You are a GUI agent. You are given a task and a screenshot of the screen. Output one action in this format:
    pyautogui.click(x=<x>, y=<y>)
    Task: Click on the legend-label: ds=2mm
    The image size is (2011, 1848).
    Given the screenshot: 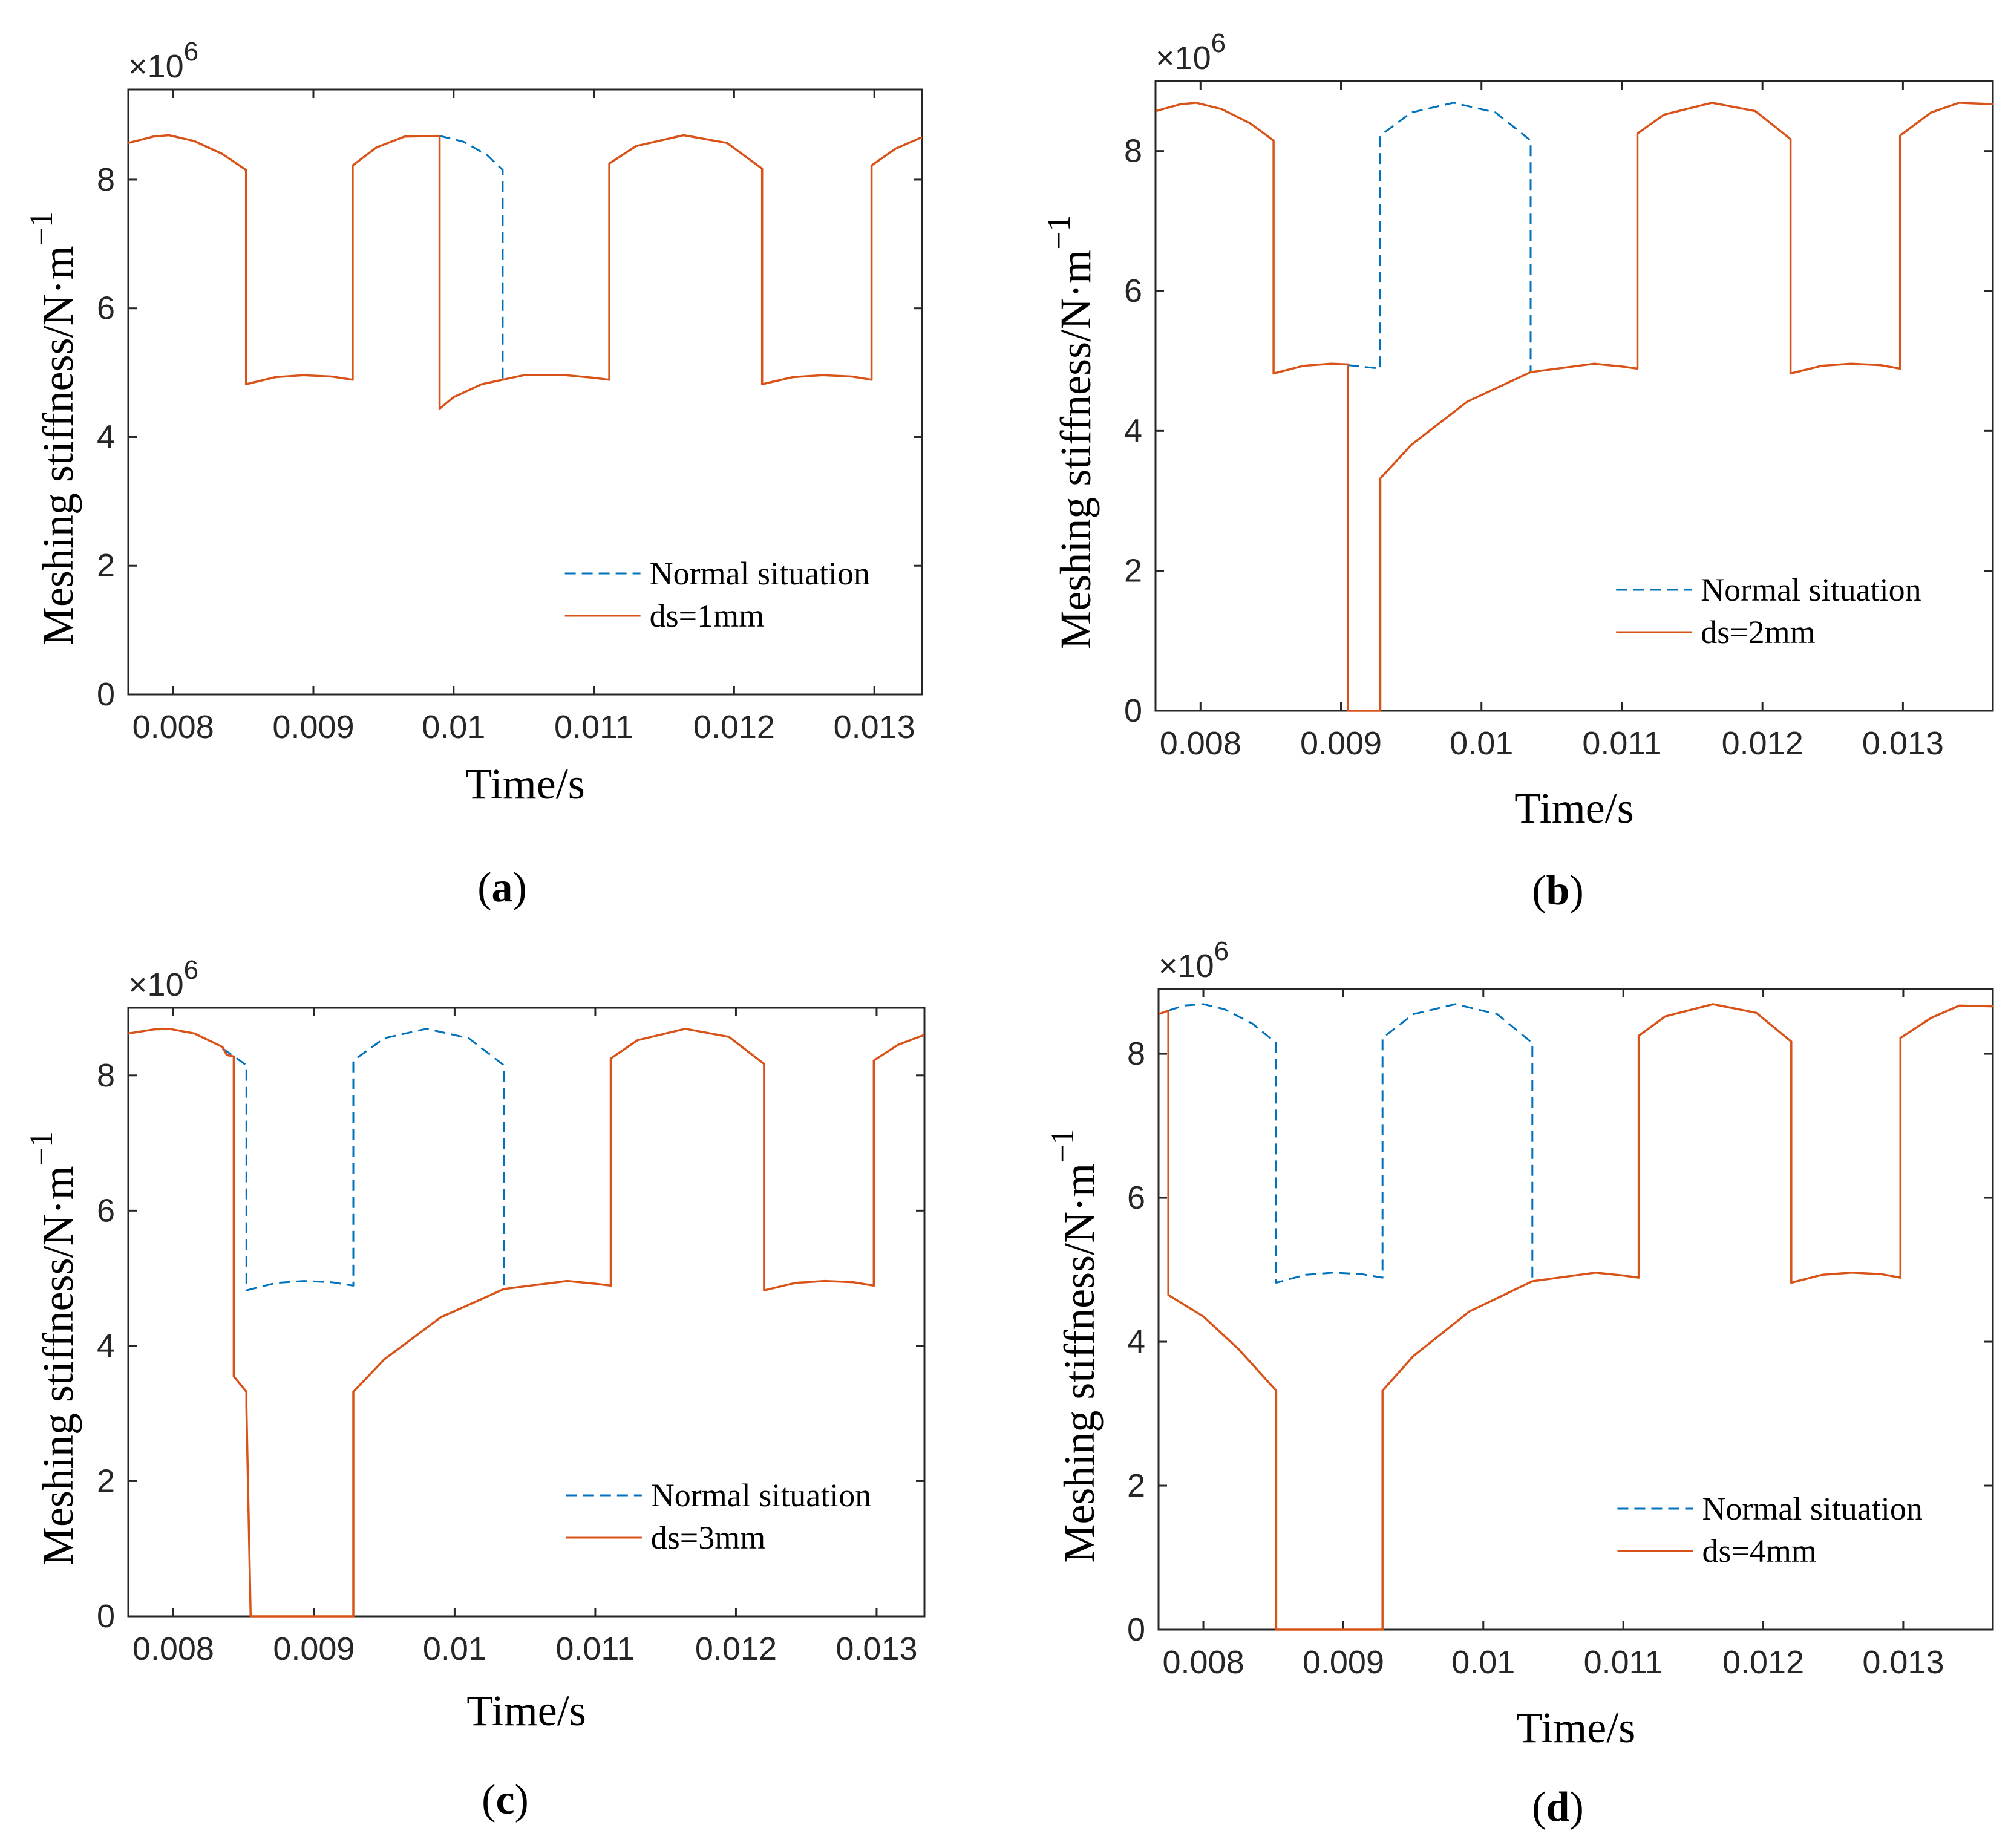 What is the action you would take?
    pyautogui.click(x=1758, y=632)
    